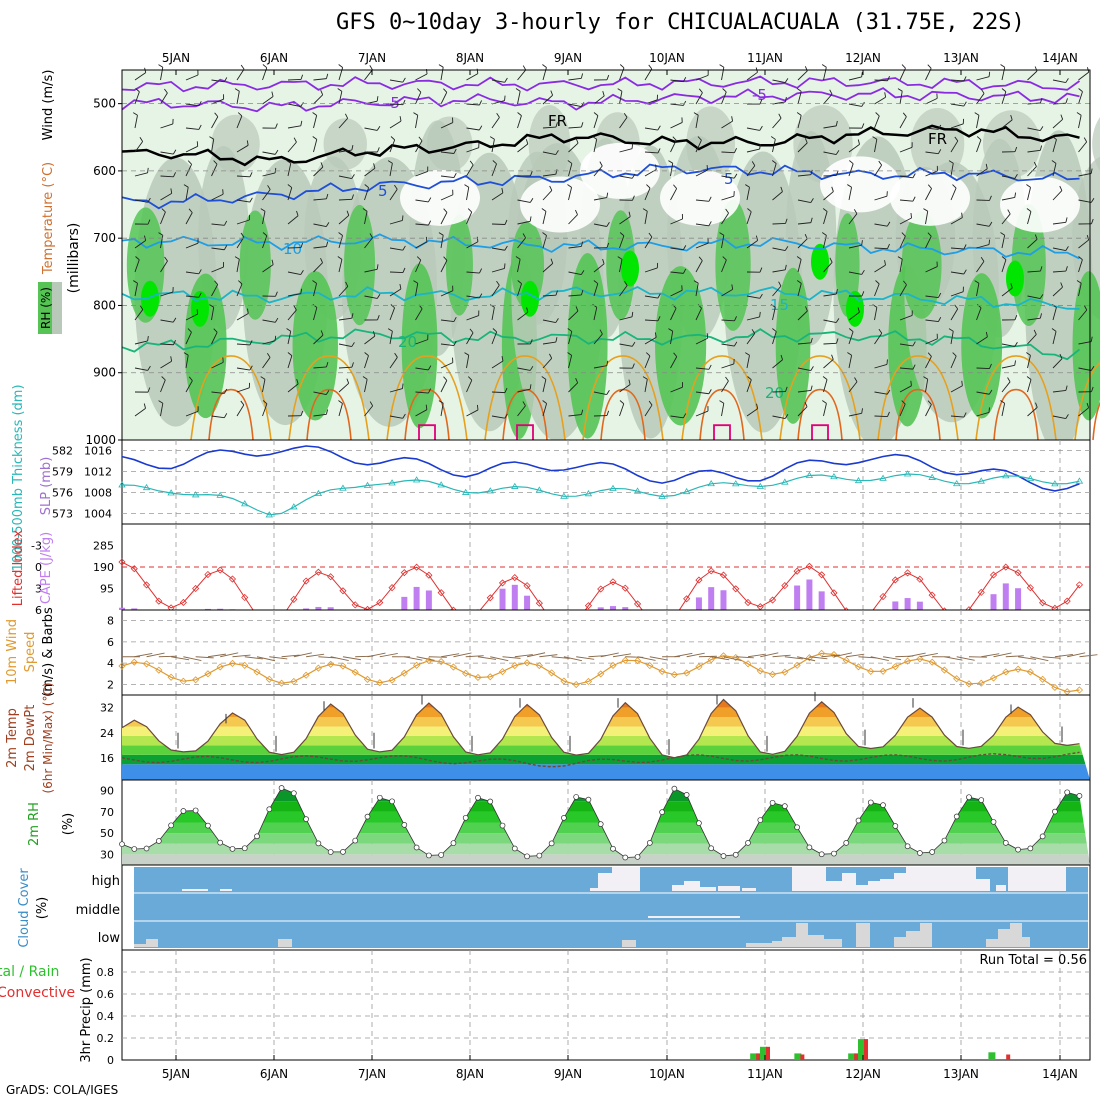  I want to click on cloud-low-bar, so click(1004, 938).